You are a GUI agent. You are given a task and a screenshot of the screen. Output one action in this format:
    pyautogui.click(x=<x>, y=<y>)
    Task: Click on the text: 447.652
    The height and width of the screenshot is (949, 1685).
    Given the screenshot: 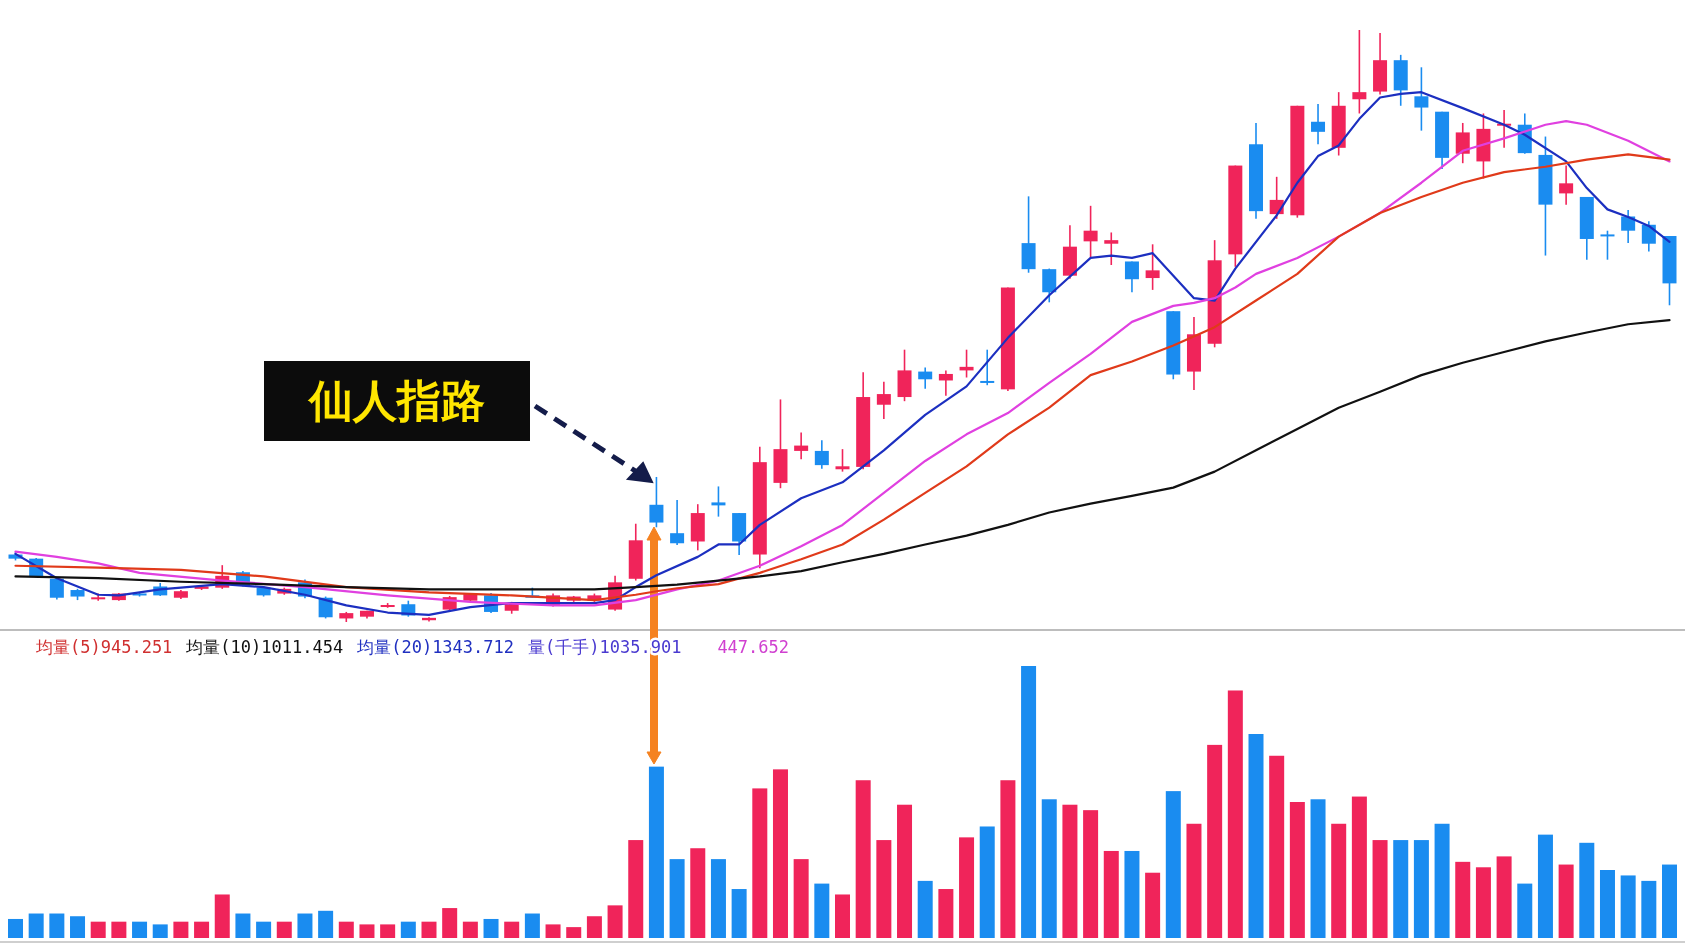 What is the action you would take?
    pyautogui.click(x=753, y=647)
    